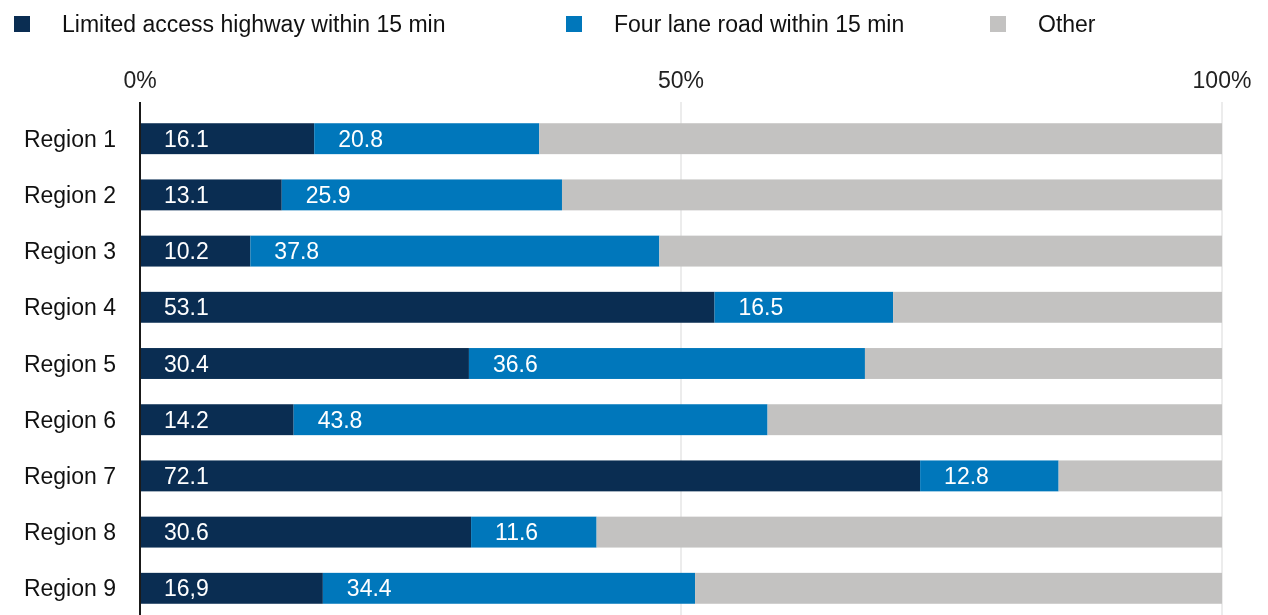 The image size is (1268, 615). I want to click on data-label: 72.1, so click(186, 475).